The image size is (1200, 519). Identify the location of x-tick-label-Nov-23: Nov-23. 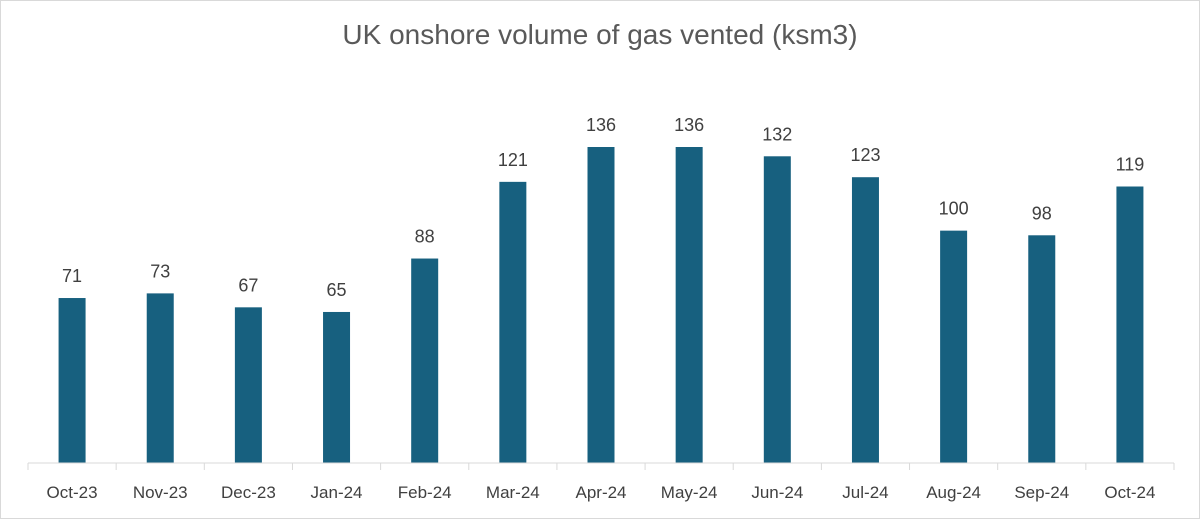
(160, 492).